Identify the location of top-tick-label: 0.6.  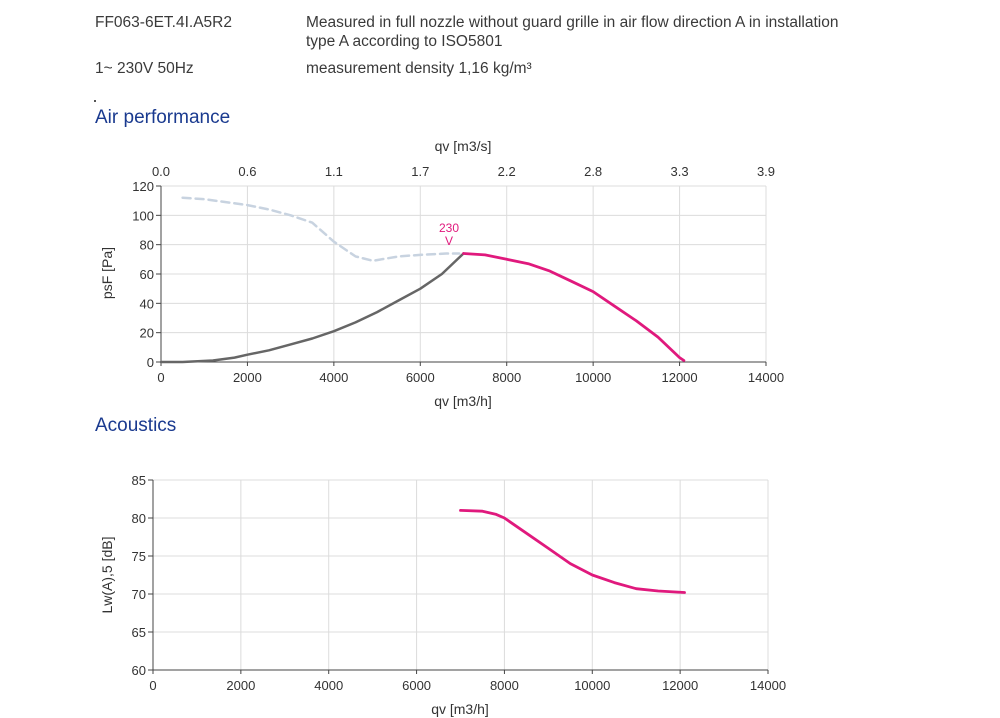
(247, 171).